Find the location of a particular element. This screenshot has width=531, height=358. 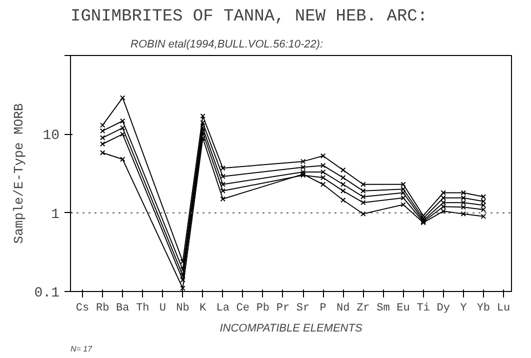

x-tick-label: Yb is located at coordinates (483, 308).